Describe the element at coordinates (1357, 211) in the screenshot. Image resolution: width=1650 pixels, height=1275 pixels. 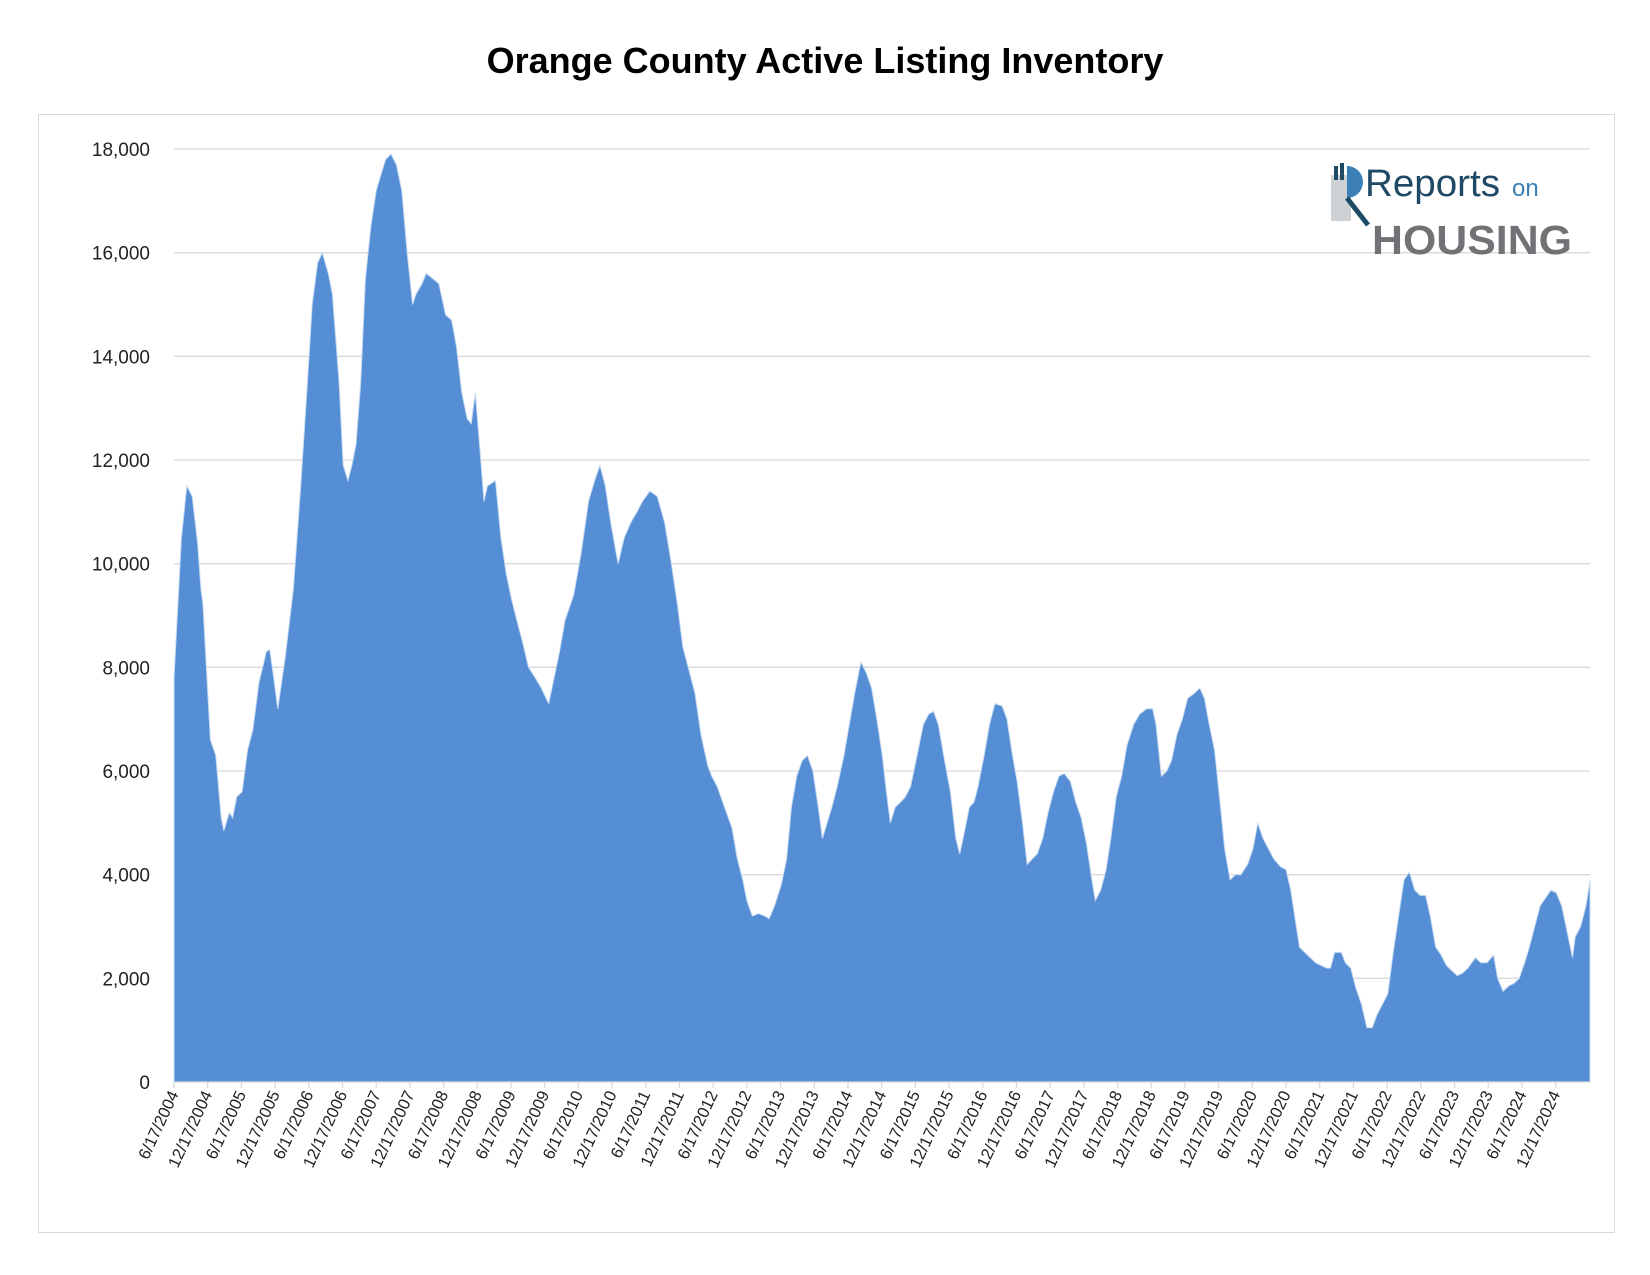
I see `logo-r-leg-icon` at that location.